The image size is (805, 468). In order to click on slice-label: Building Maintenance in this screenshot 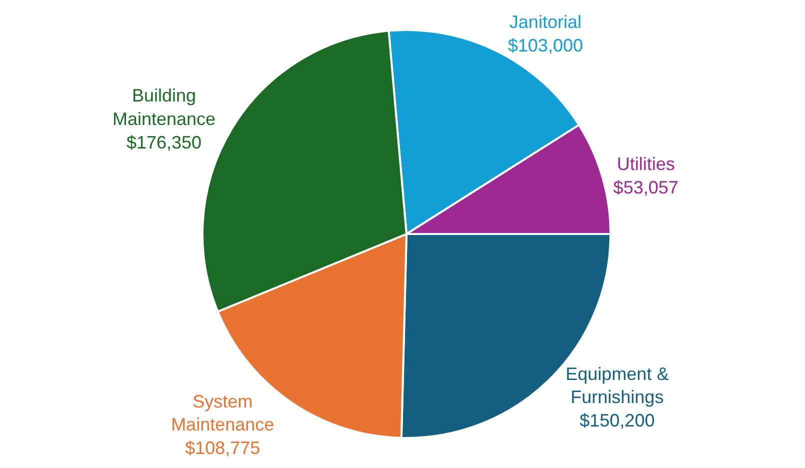, I will do `click(164, 107)`.